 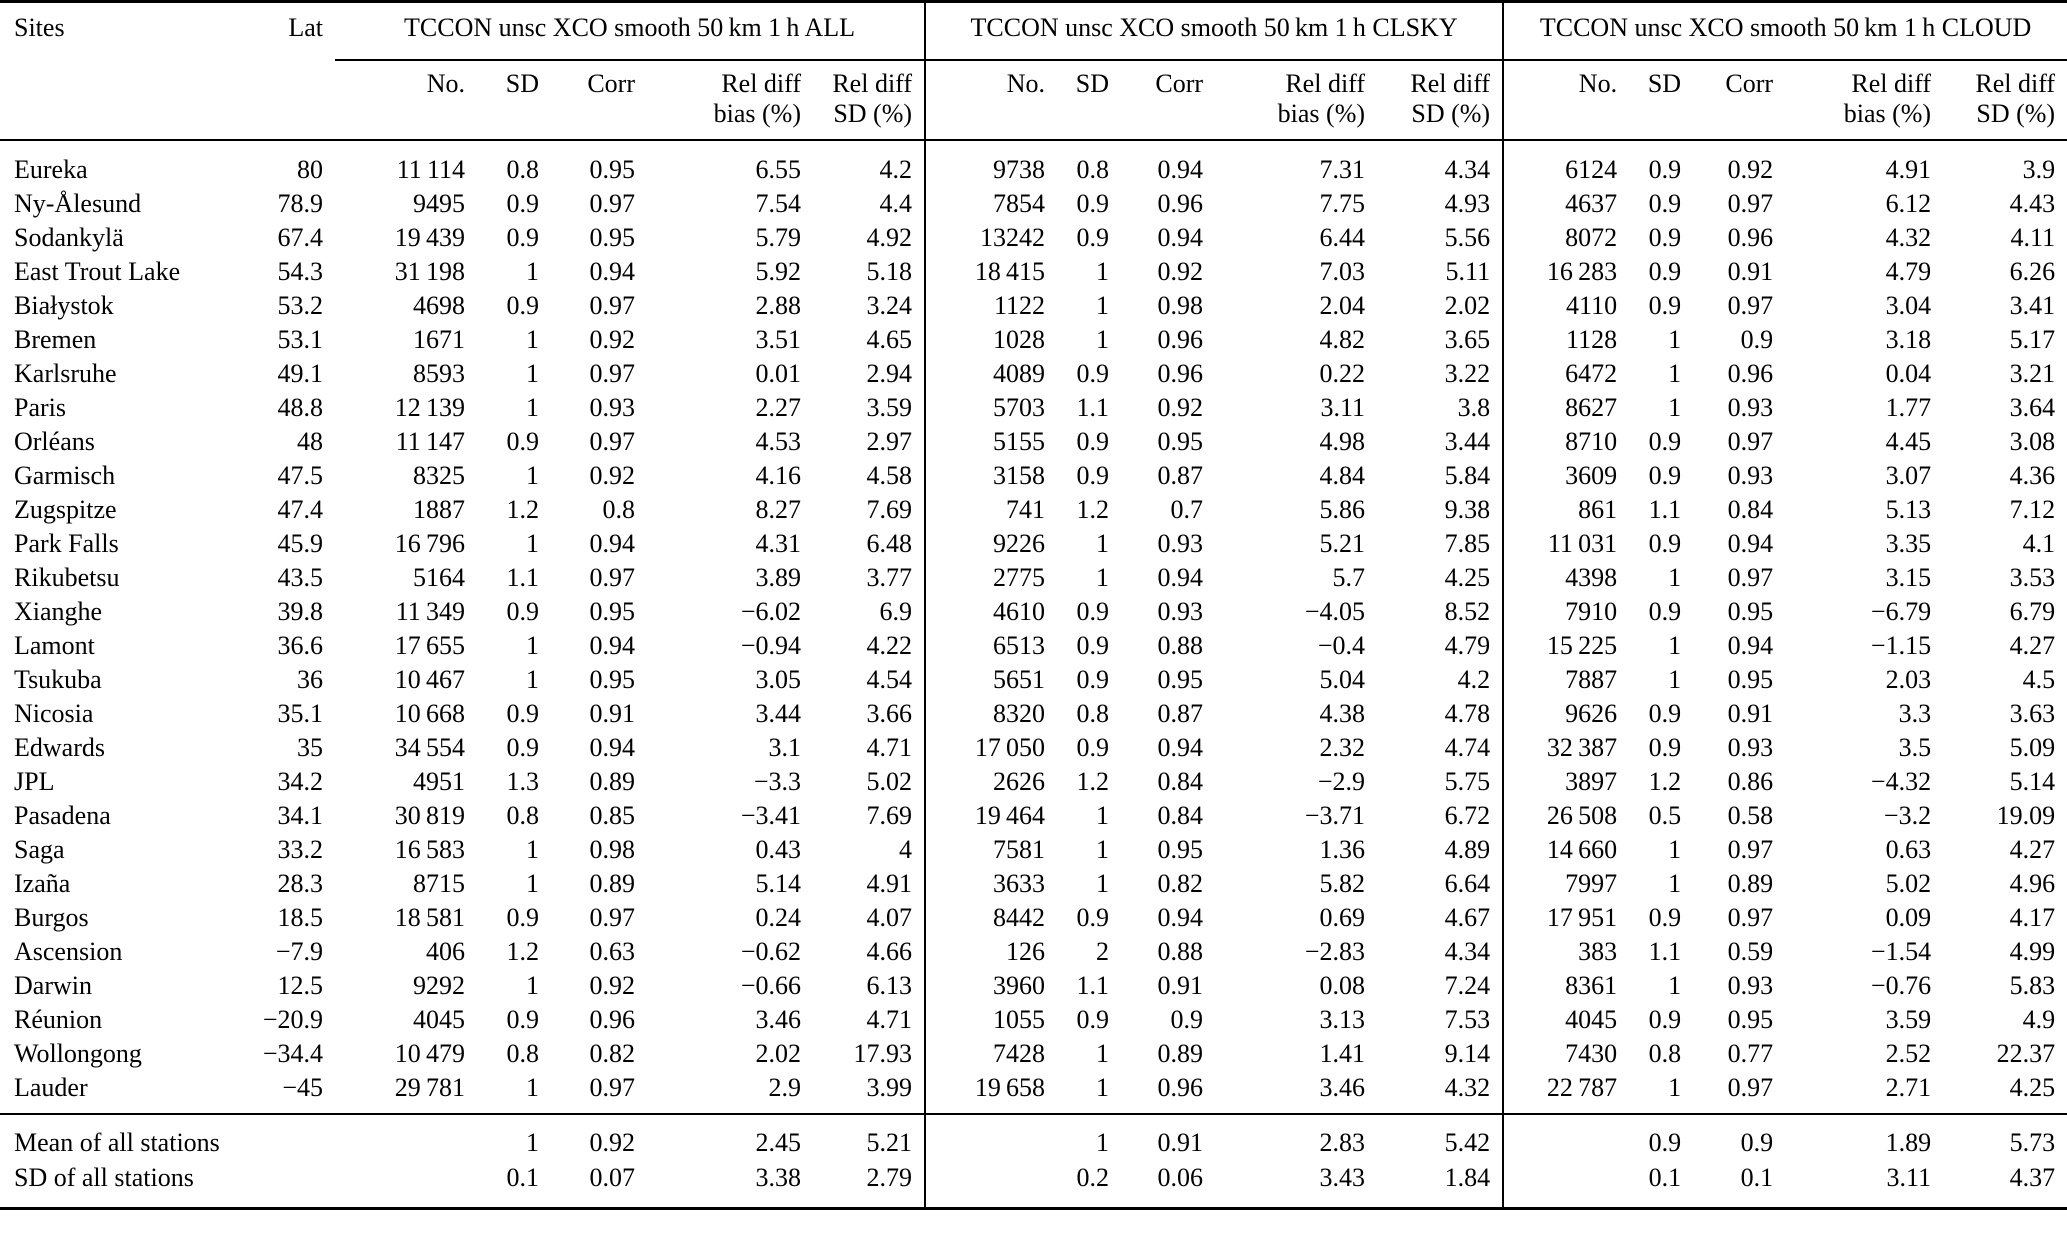 What do you see at coordinates (889, 475) in the screenshot?
I see `value-cell: 4.58` at bounding box center [889, 475].